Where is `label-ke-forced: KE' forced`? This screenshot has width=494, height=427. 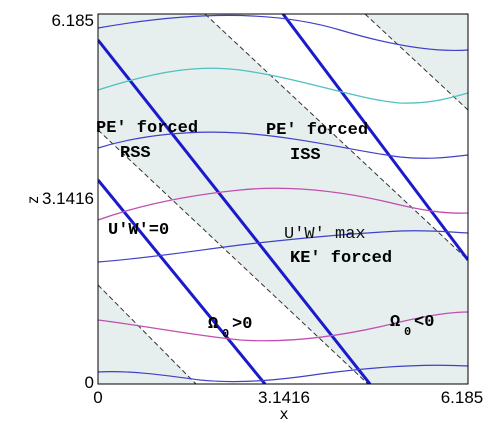 label-ke-forced: KE' forced is located at coordinates (341, 258).